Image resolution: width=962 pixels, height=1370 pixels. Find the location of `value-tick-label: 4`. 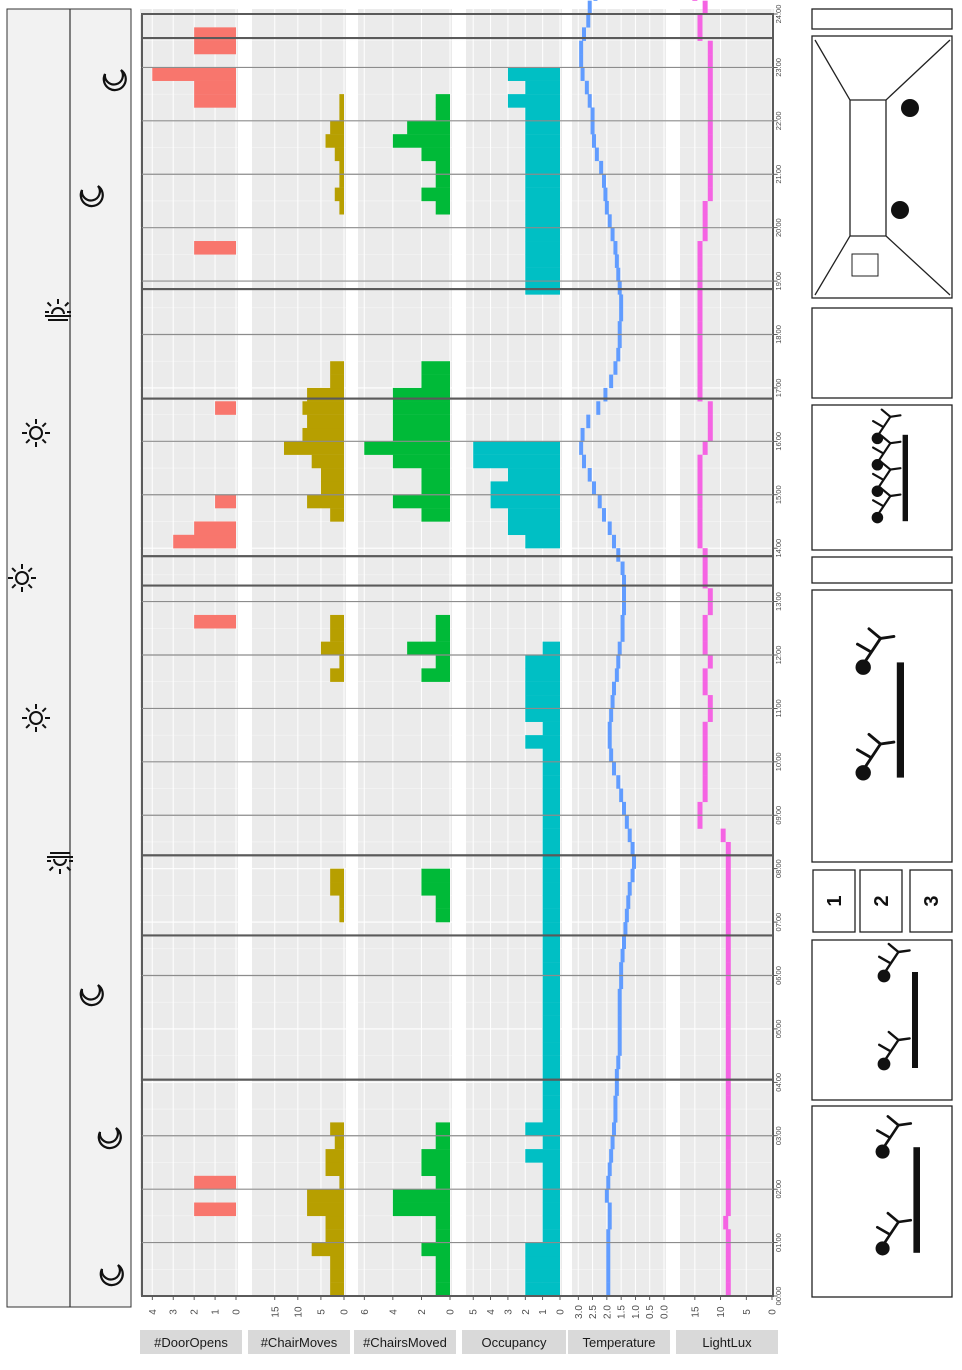

value-tick-label: 4 is located at coordinates (153, 1312).